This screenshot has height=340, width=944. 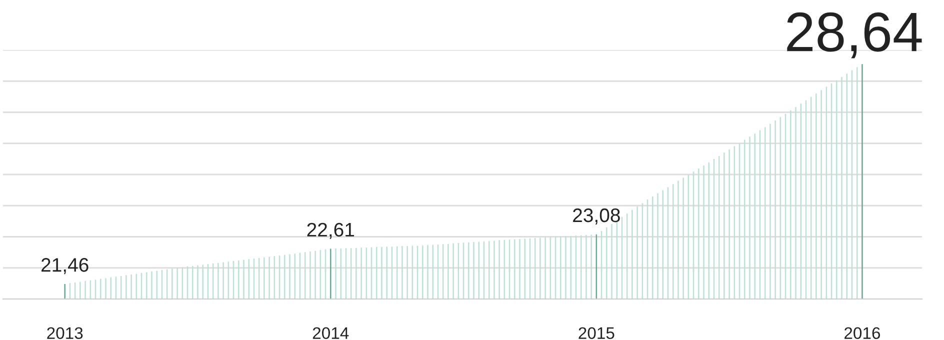 I want to click on data-label: 28,64, so click(x=854, y=35).